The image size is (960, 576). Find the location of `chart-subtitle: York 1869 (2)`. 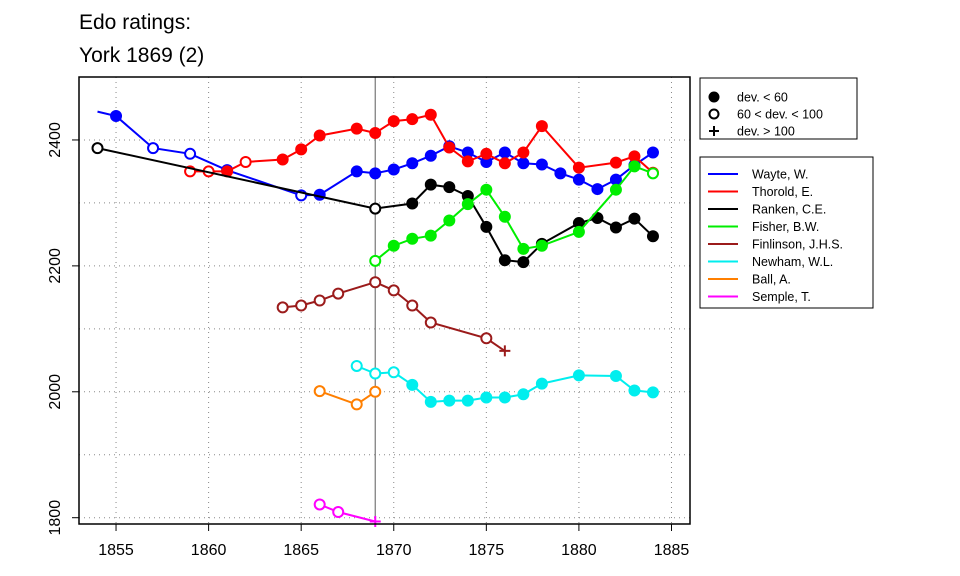

chart-subtitle: York 1869 (2) is located at coordinates (141, 55).